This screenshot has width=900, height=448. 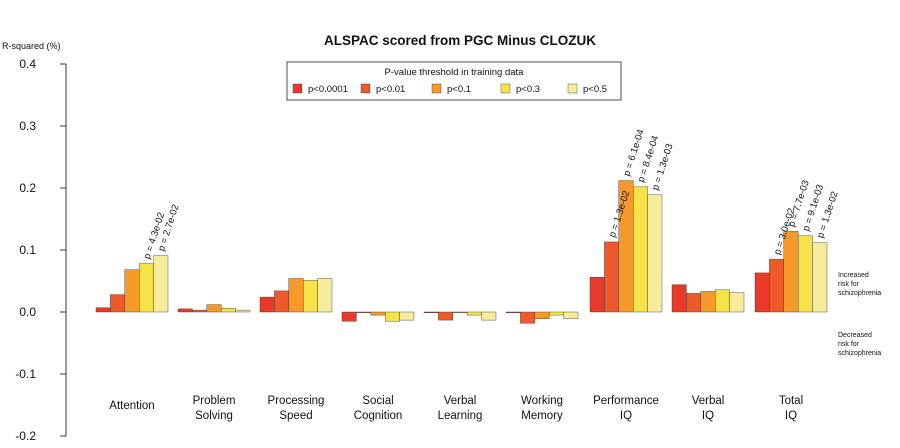 What do you see at coordinates (31, 46) in the screenshot?
I see `y-axis-label: R-squared (%)` at bounding box center [31, 46].